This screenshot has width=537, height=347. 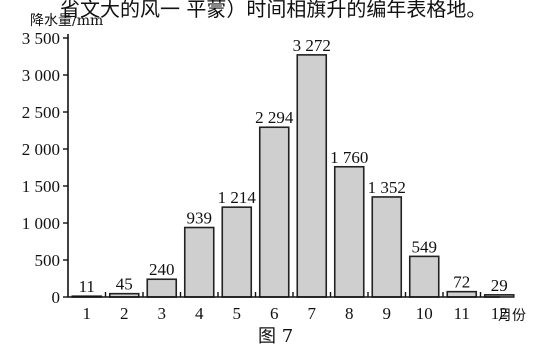 What do you see at coordinates (295, 307) in the screenshot?
I see `x-axis-ticks: 1 2 3 4 5 6 7 8 9 10 11 12` at bounding box center [295, 307].